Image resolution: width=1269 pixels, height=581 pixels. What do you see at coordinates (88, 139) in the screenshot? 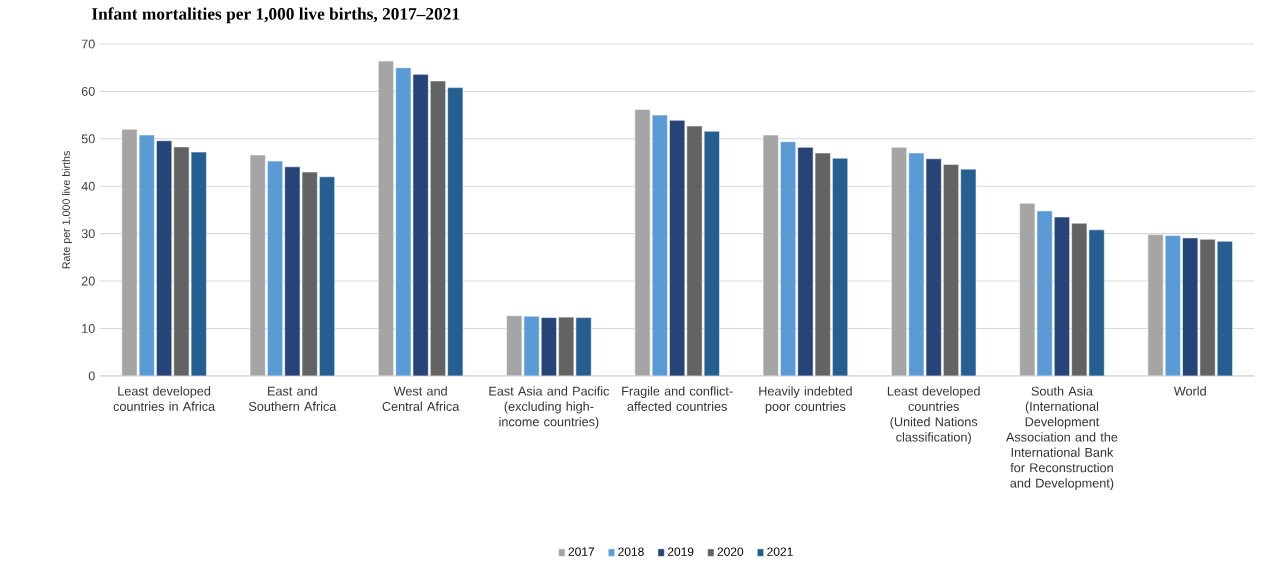
I see `y-tick-label: 50` at bounding box center [88, 139].